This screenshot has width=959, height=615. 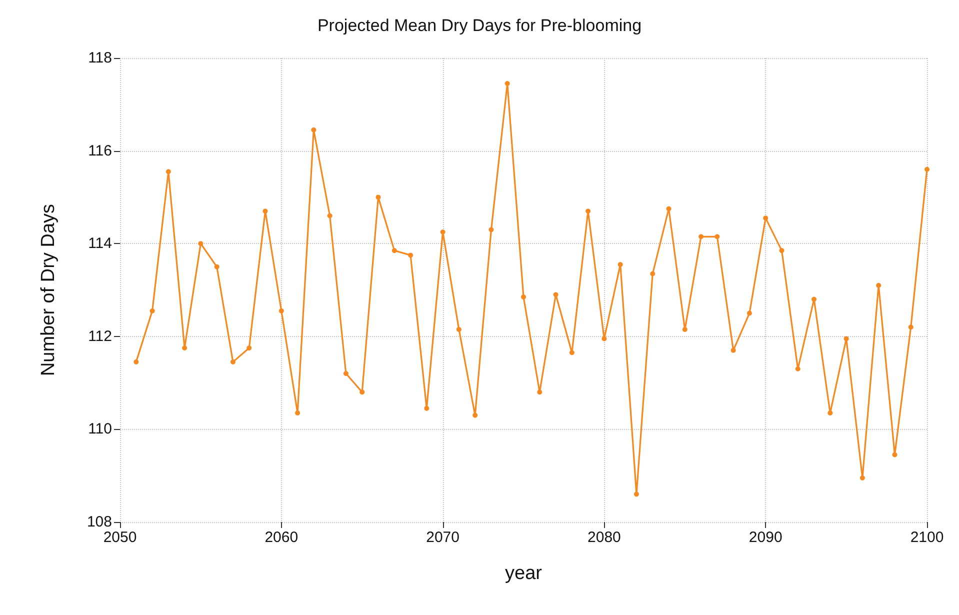 I want to click on y-tick-label: 118, so click(x=100, y=58).